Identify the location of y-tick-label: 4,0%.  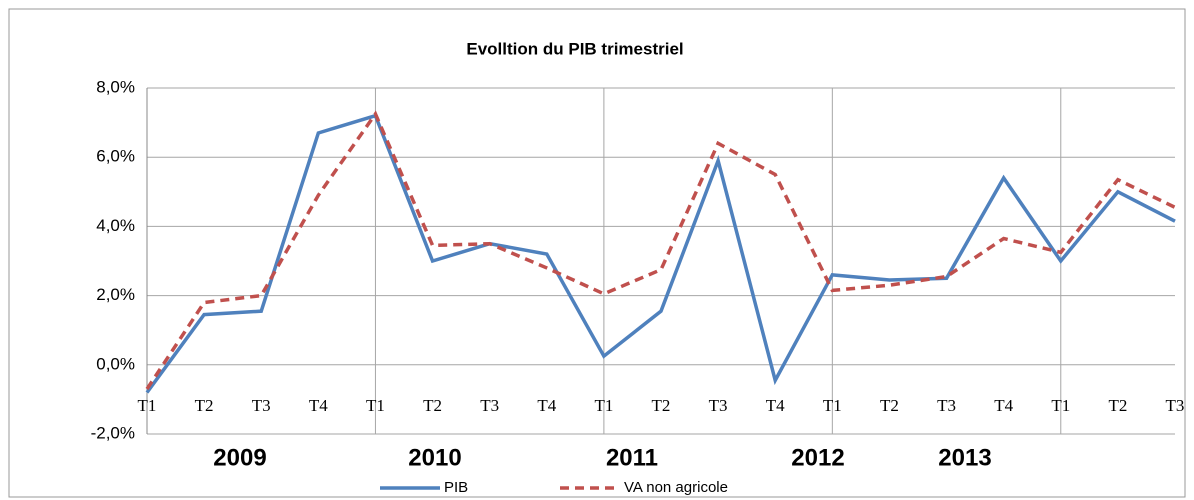
(115, 225).